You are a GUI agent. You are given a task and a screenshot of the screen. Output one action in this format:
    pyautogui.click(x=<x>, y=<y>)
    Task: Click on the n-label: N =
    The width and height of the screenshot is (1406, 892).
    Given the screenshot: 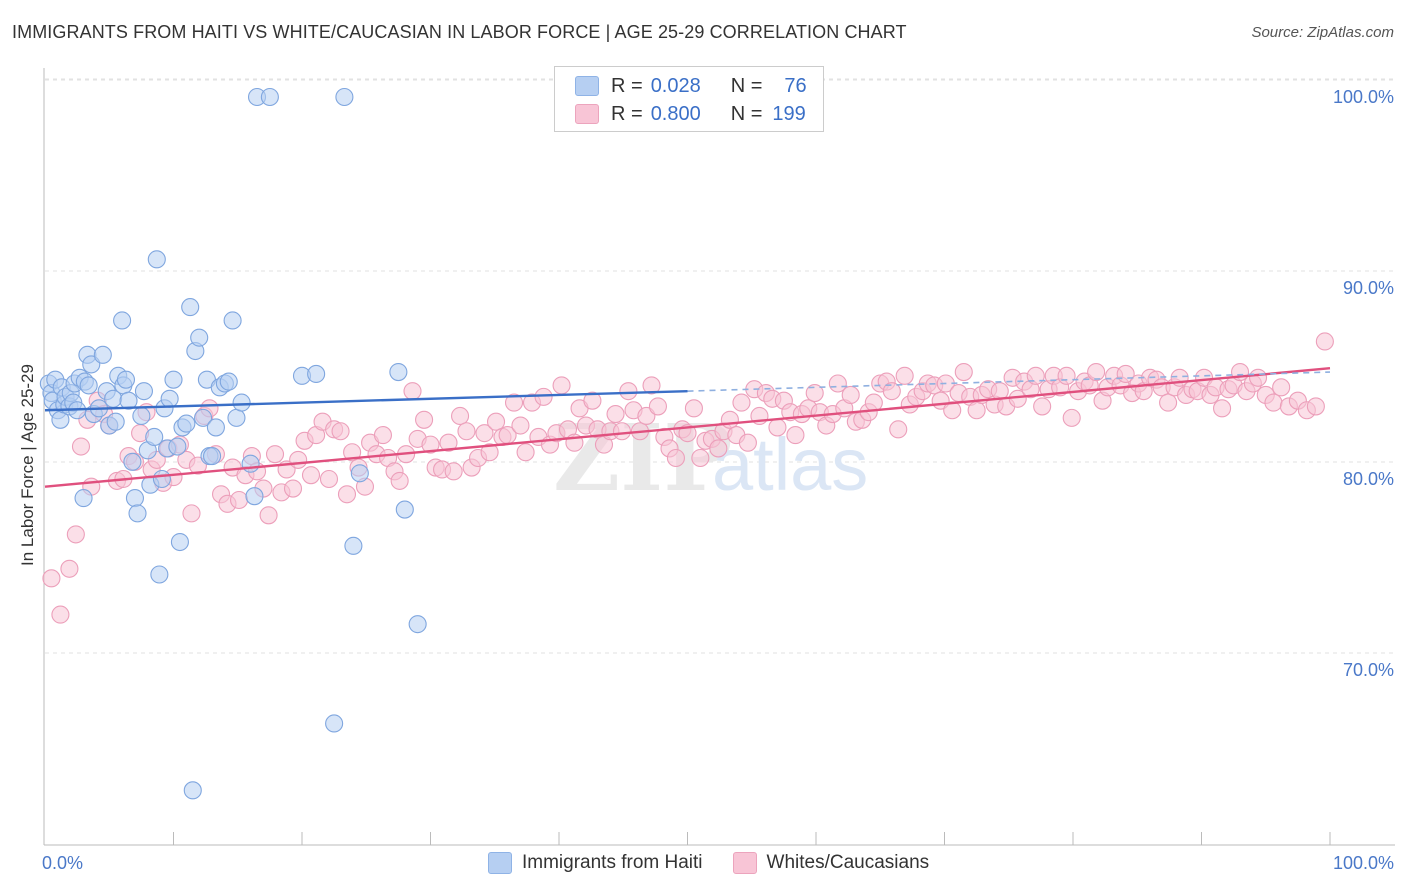 What is the action you would take?
    pyautogui.click(x=746, y=85)
    